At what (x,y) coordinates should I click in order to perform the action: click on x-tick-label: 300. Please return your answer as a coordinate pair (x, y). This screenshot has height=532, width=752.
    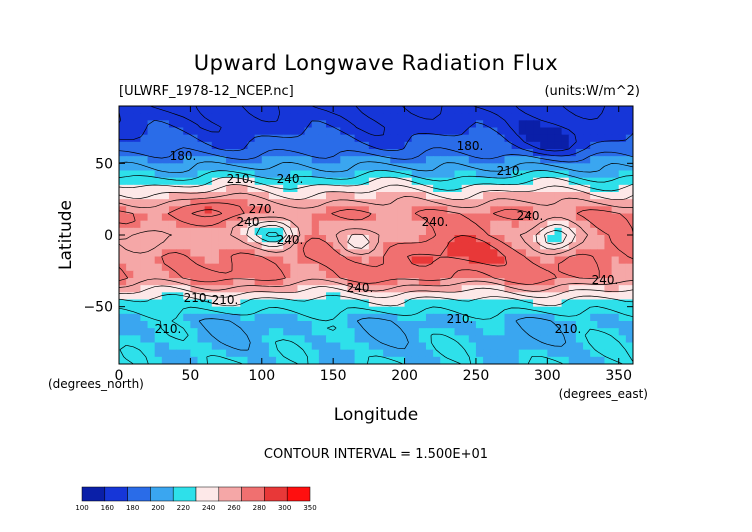
    Looking at the image, I should click on (547, 376).